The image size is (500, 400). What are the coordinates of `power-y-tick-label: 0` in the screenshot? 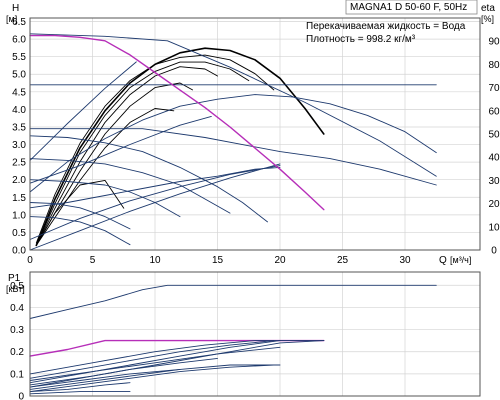 It's located at (21, 396).